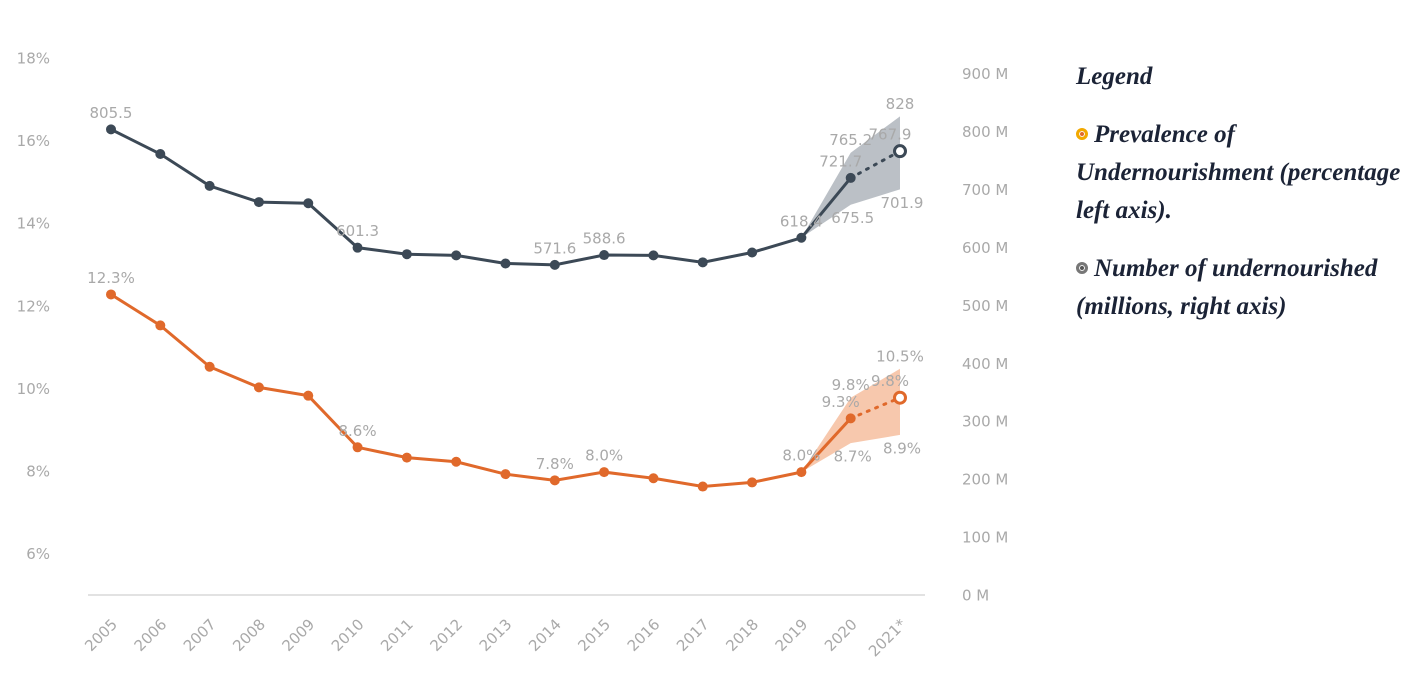 Image resolution: width=1417 pixels, height=691 pixels. What do you see at coordinates (985, 132) in the screenshot?
I see `y2-tick-label: 800 M` at bounding box center [985, 132].